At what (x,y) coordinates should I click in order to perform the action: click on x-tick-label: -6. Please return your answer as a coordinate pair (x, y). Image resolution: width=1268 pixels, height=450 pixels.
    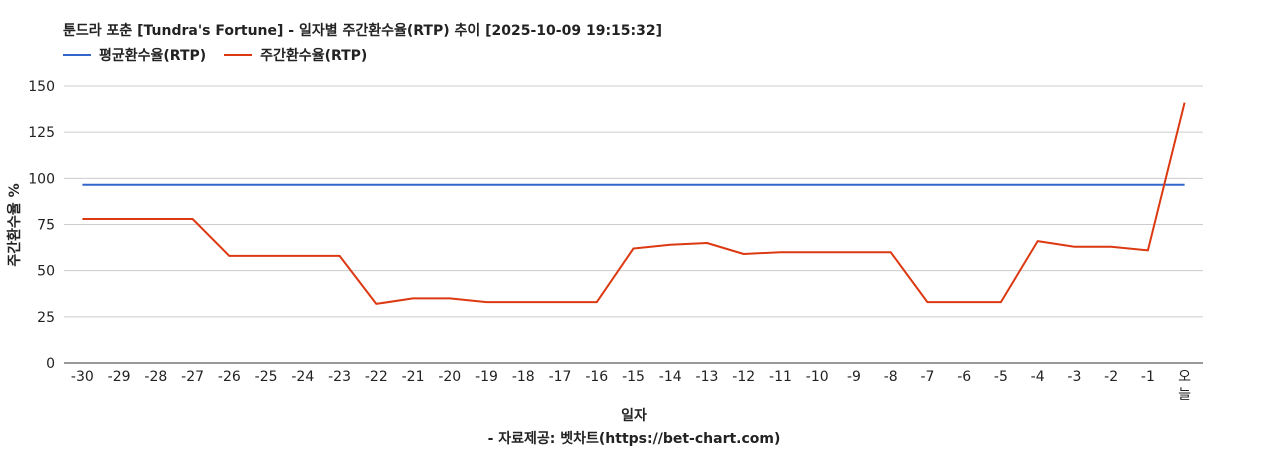
    Looking at the image, I should click on (964, 377).